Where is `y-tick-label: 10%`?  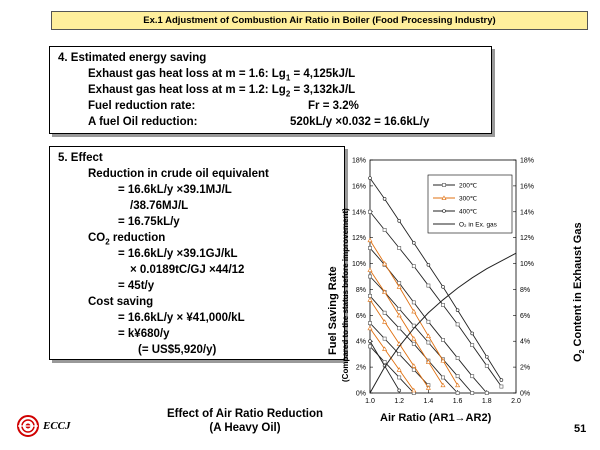
y-tick-label: 10% is located at coordinates (359, 264).